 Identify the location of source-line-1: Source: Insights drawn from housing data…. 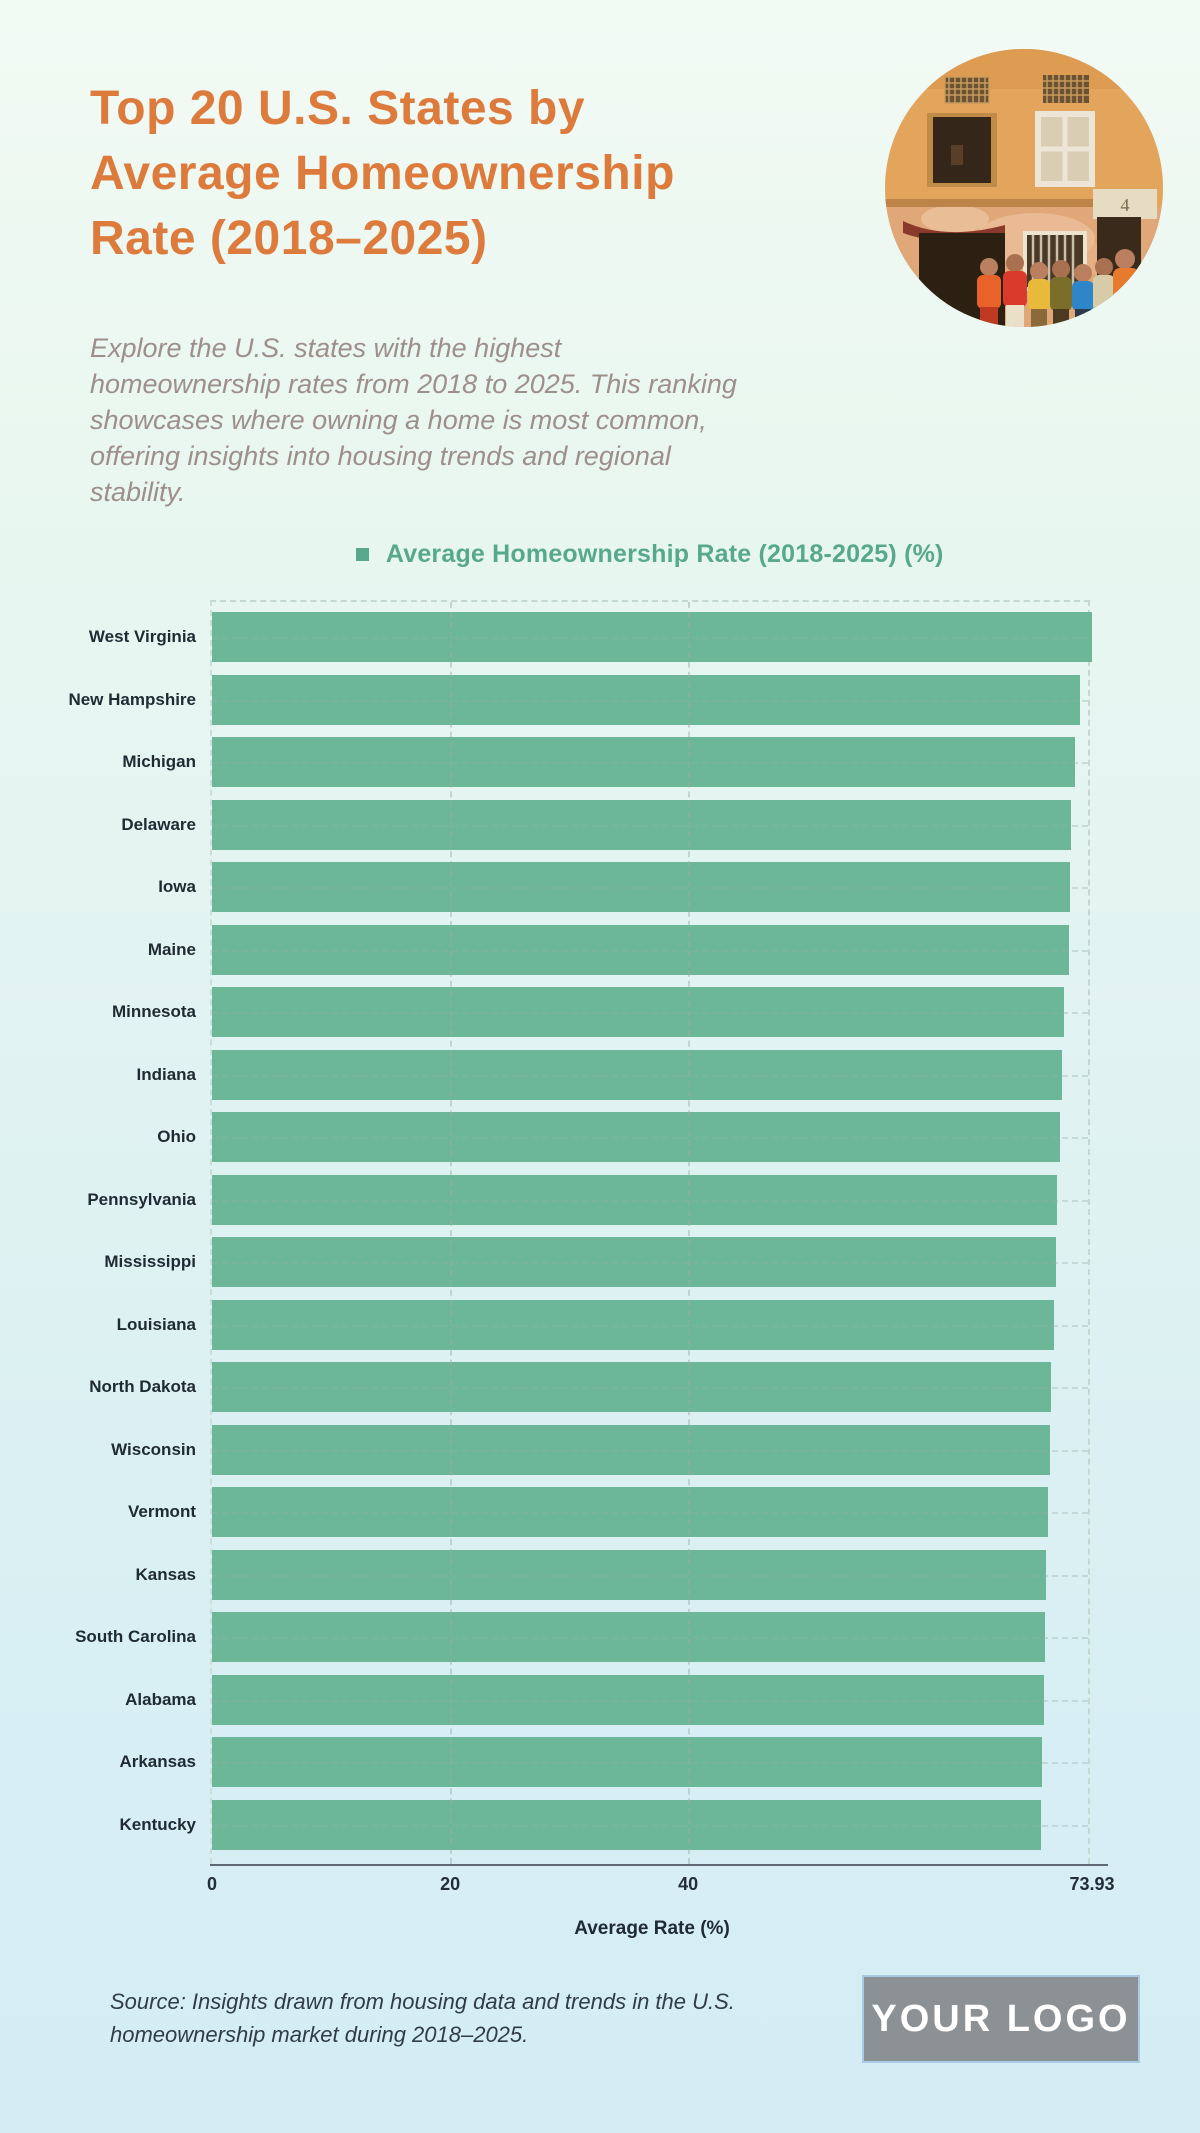
(422, 2001).